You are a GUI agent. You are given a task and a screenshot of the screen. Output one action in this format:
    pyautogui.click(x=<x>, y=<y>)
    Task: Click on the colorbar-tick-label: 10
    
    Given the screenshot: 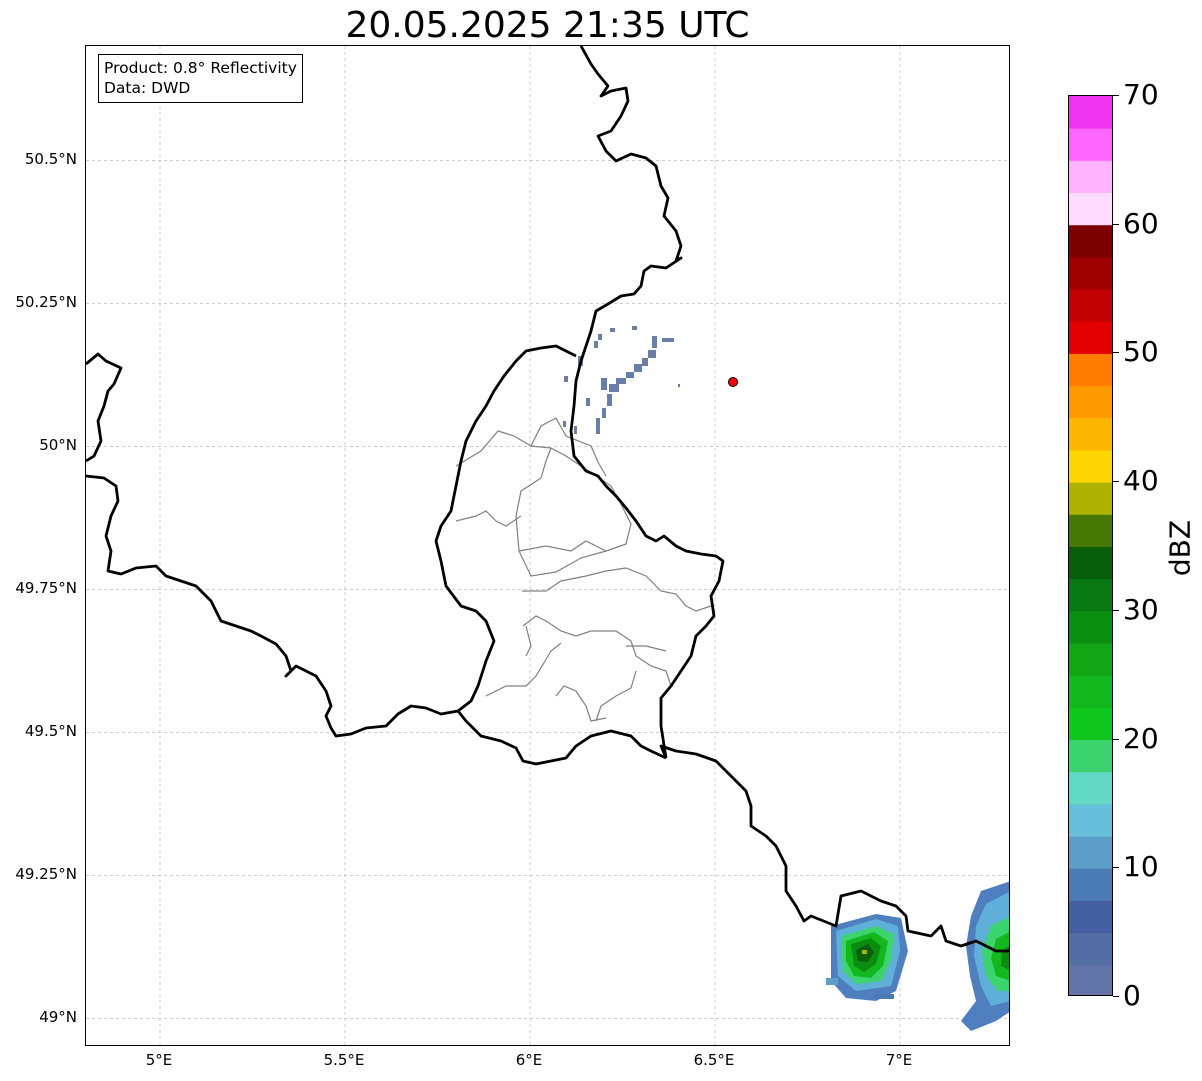 What is the action you would take?
    pyautogui.click(x=1141, y=867)
    